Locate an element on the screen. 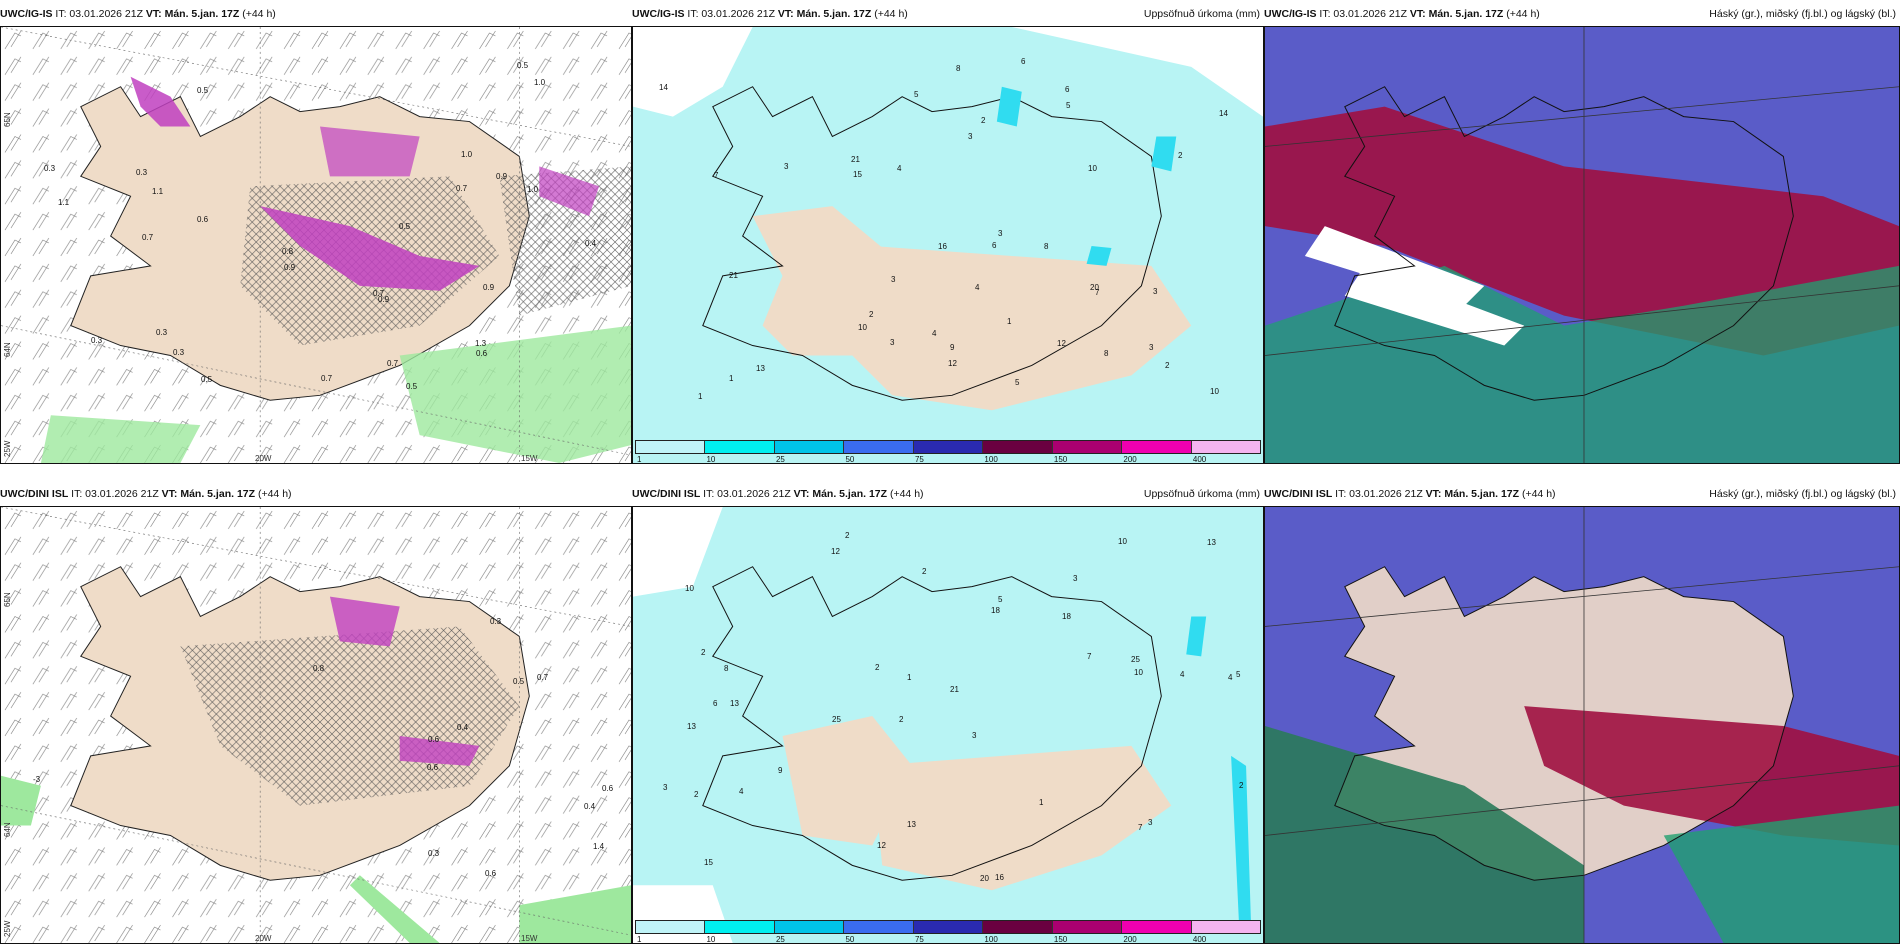  value-label: 0.6 is located at coordinates (203, 219).